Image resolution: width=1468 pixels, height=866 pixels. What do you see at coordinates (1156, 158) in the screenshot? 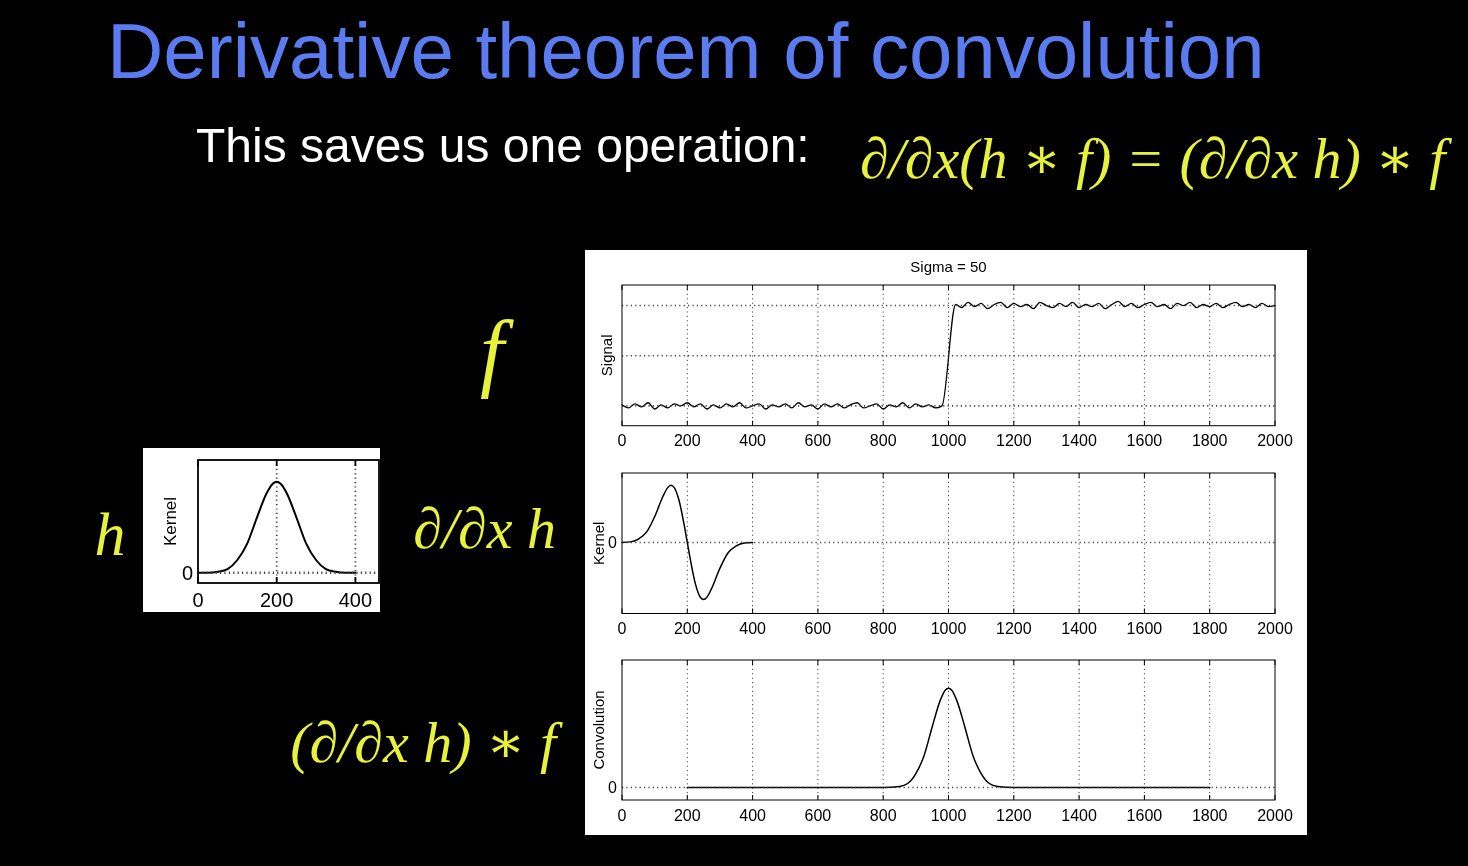
I see `text: ∂/∂x(h ∗ f) = (∂/∂x h) ∗ f` at bounding box center [1156, 158].